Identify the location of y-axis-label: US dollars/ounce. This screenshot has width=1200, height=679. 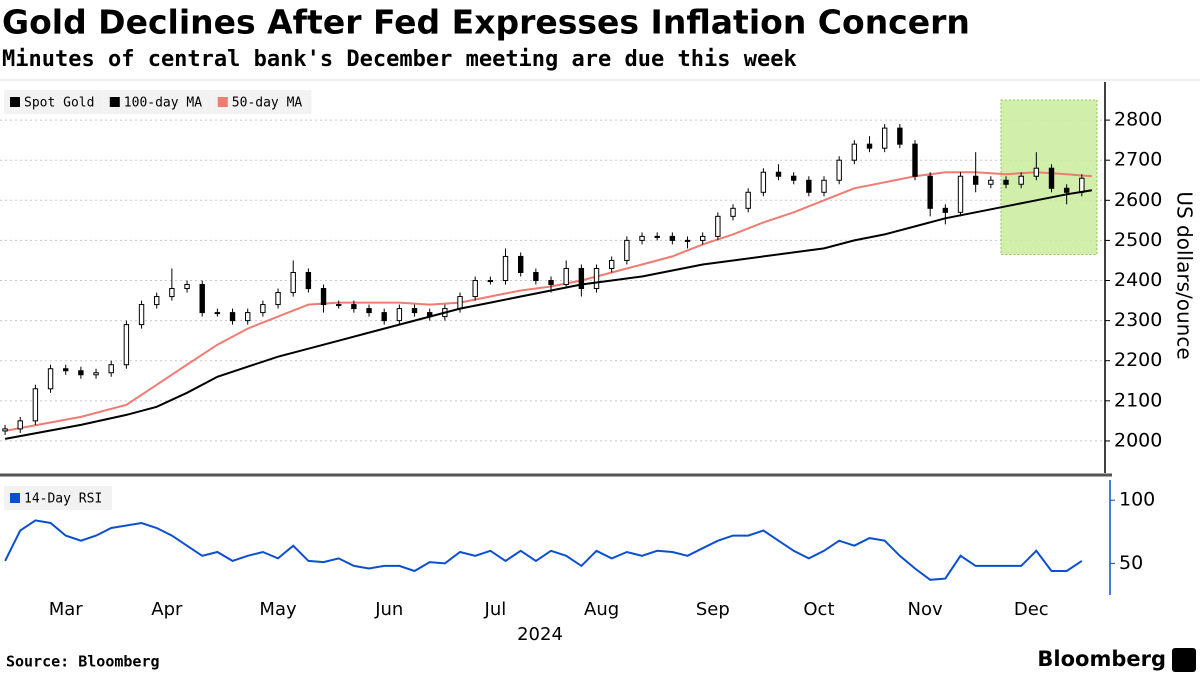
(1185, 275).